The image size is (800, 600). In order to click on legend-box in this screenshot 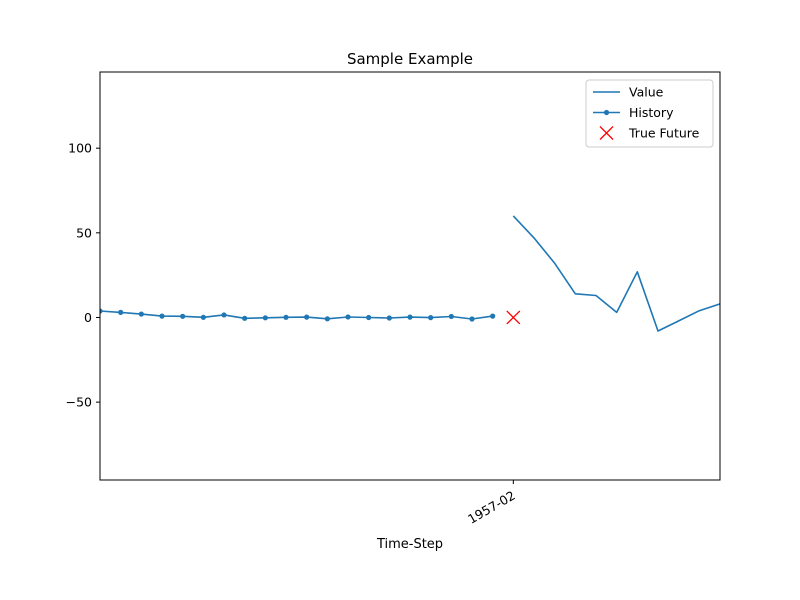, I will do `click(649, 113)`.